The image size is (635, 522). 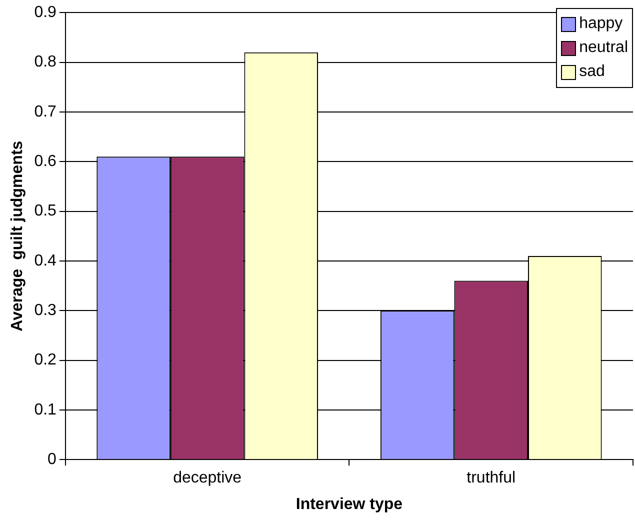 What do you see at coordinates (45, 311) in the screenshot?
I see `y-tick-label: 0.3` at bounding box center [45, 311].